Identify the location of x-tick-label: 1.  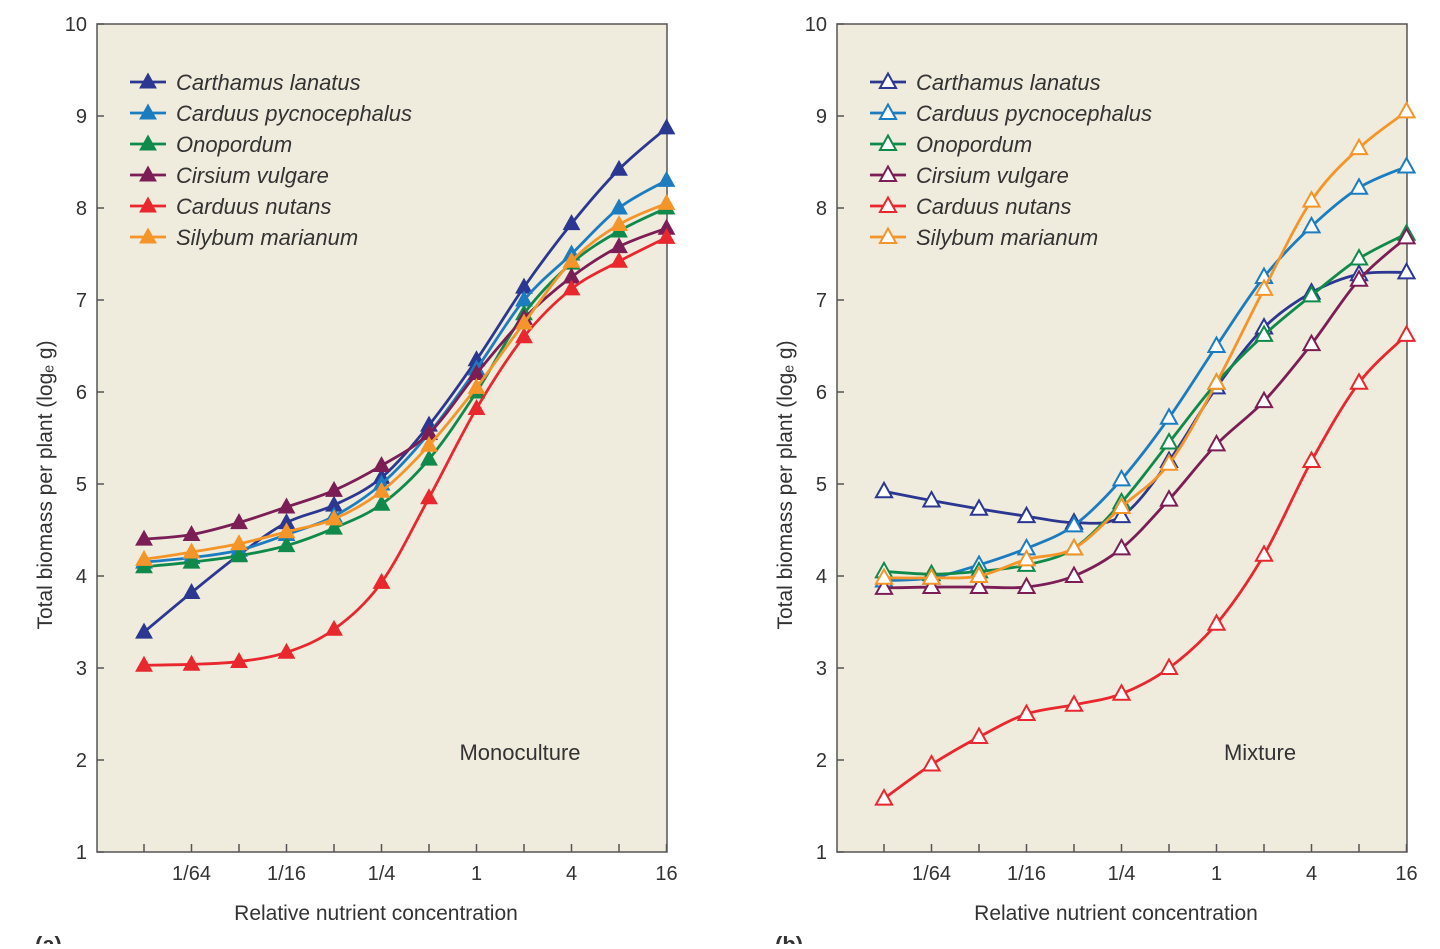
(1216, 874).